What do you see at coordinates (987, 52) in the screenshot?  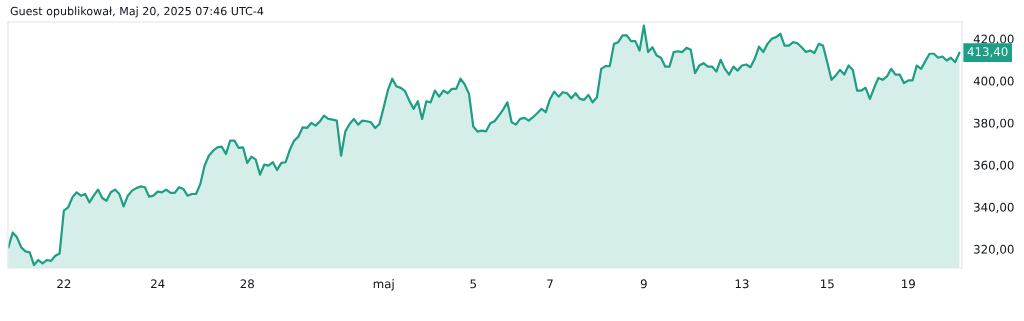 I see `text: 413,40` at bounding box center [987, 52].